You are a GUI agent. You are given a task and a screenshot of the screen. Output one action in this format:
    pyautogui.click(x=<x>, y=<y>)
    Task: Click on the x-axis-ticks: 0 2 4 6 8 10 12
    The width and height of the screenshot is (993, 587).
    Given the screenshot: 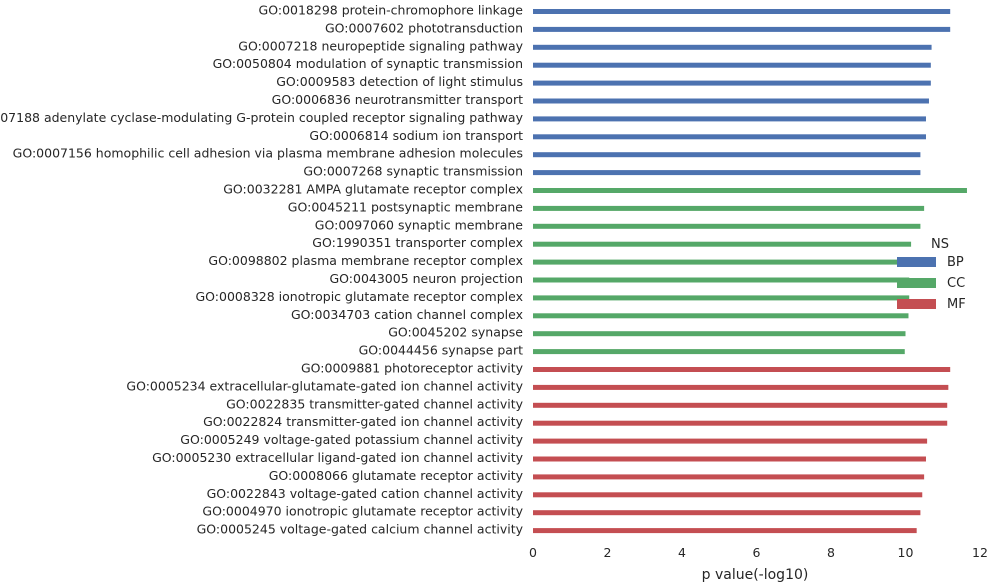 What is the action you would take?
    pyautogui.click(x=758, y=552)
    